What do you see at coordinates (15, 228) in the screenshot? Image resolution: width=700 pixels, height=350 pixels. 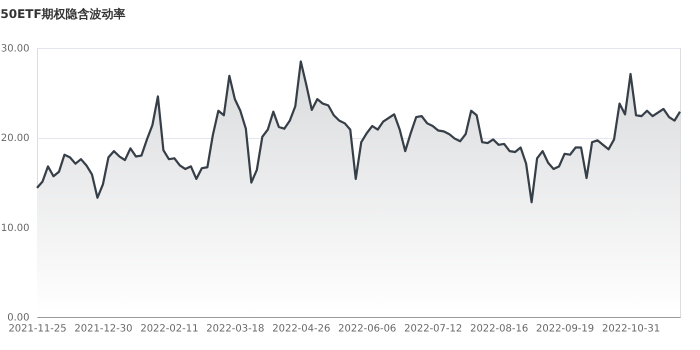 I see `y-tick-label: 10.00` at bounding box center [15, 228].